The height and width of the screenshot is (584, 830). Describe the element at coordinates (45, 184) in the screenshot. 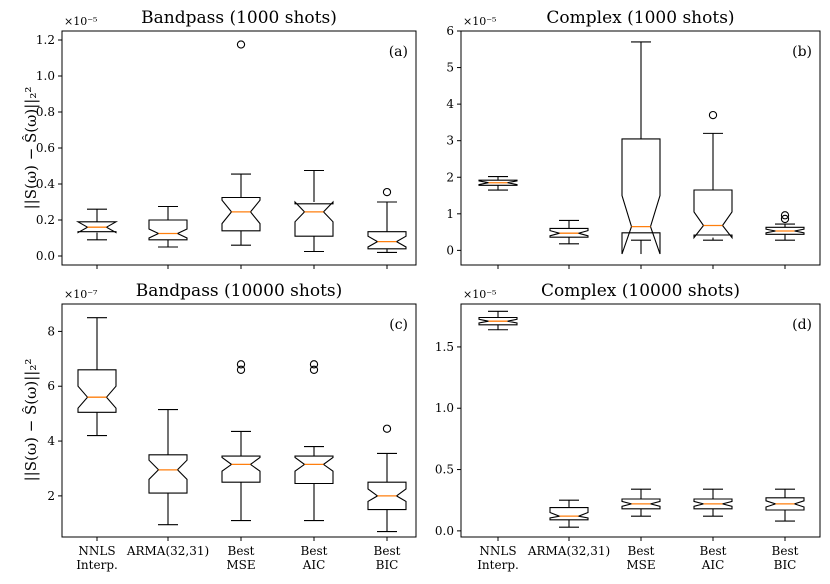

I see `y-tick-label: 0.4` at that location.